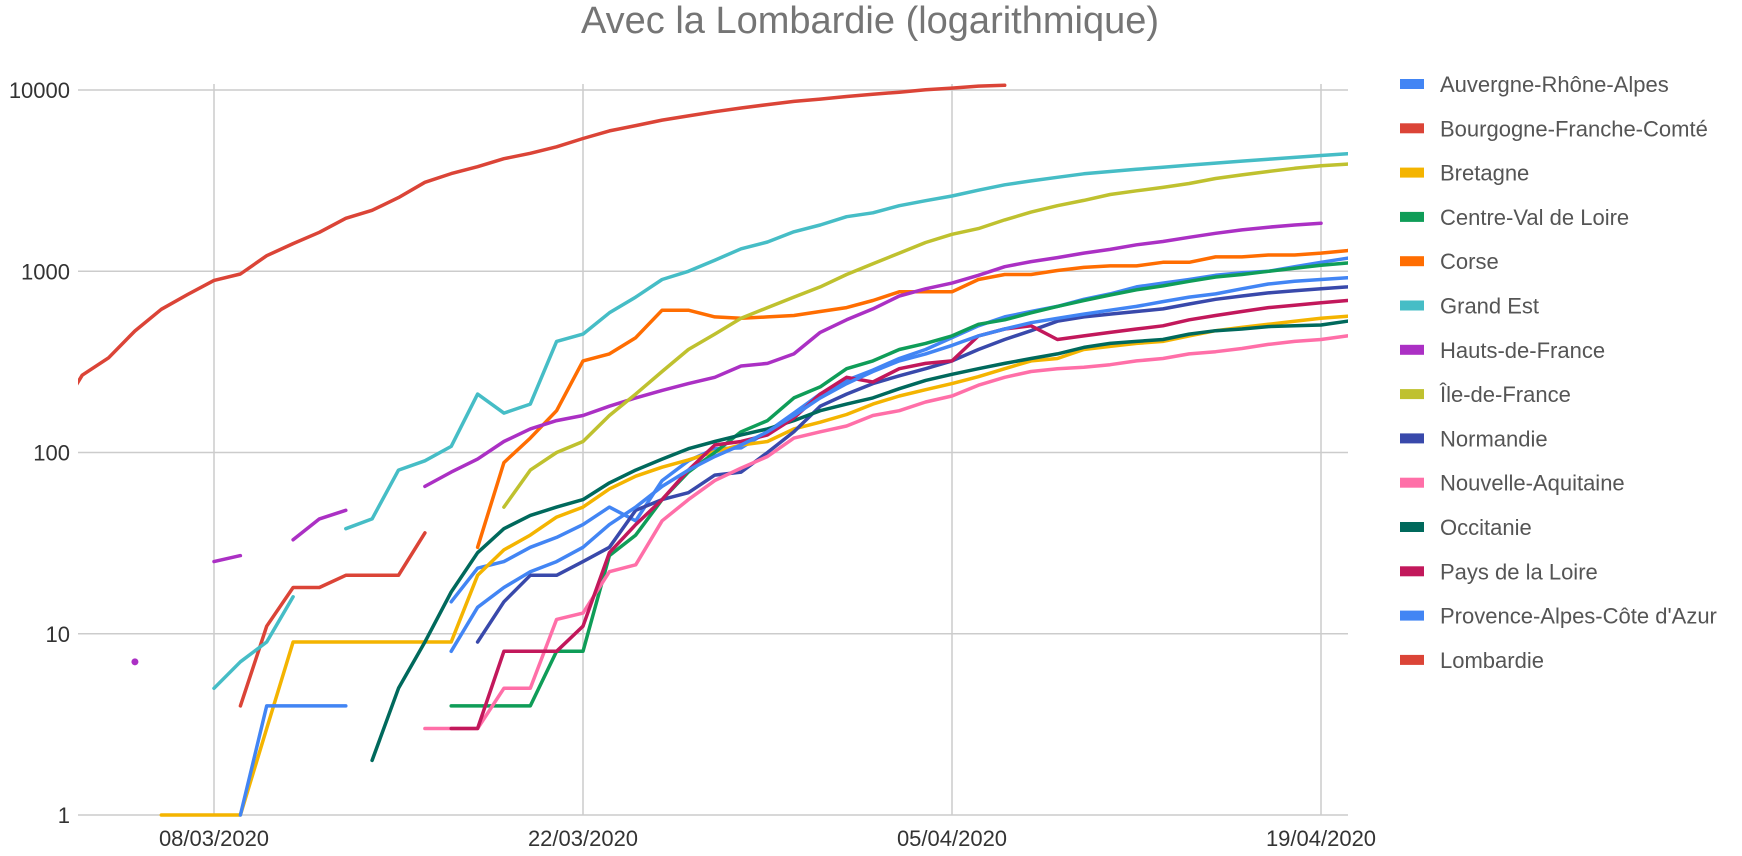 This screenshot has width=1742, height=856. Describe the element at coordinates (51, 453) in the screenshot. I see `y-tick-label: 100` at that location.